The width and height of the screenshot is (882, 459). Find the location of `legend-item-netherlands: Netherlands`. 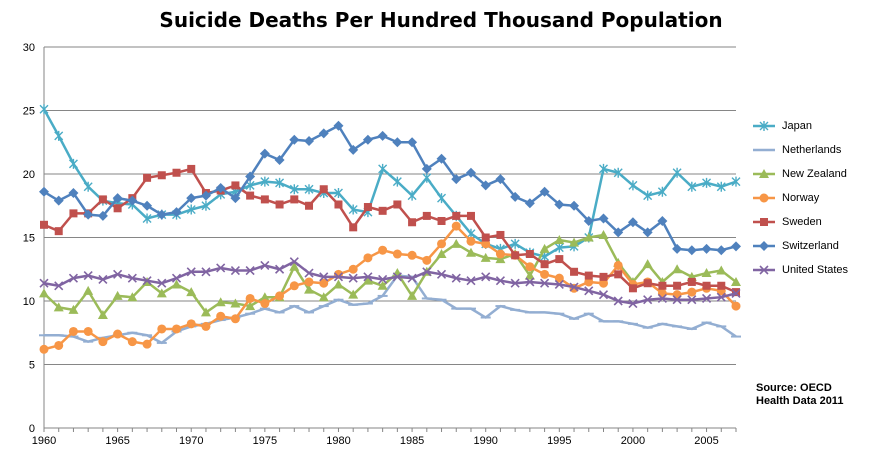

legend-item-netherlands: Netherlands is located at coordinates (800, 150).